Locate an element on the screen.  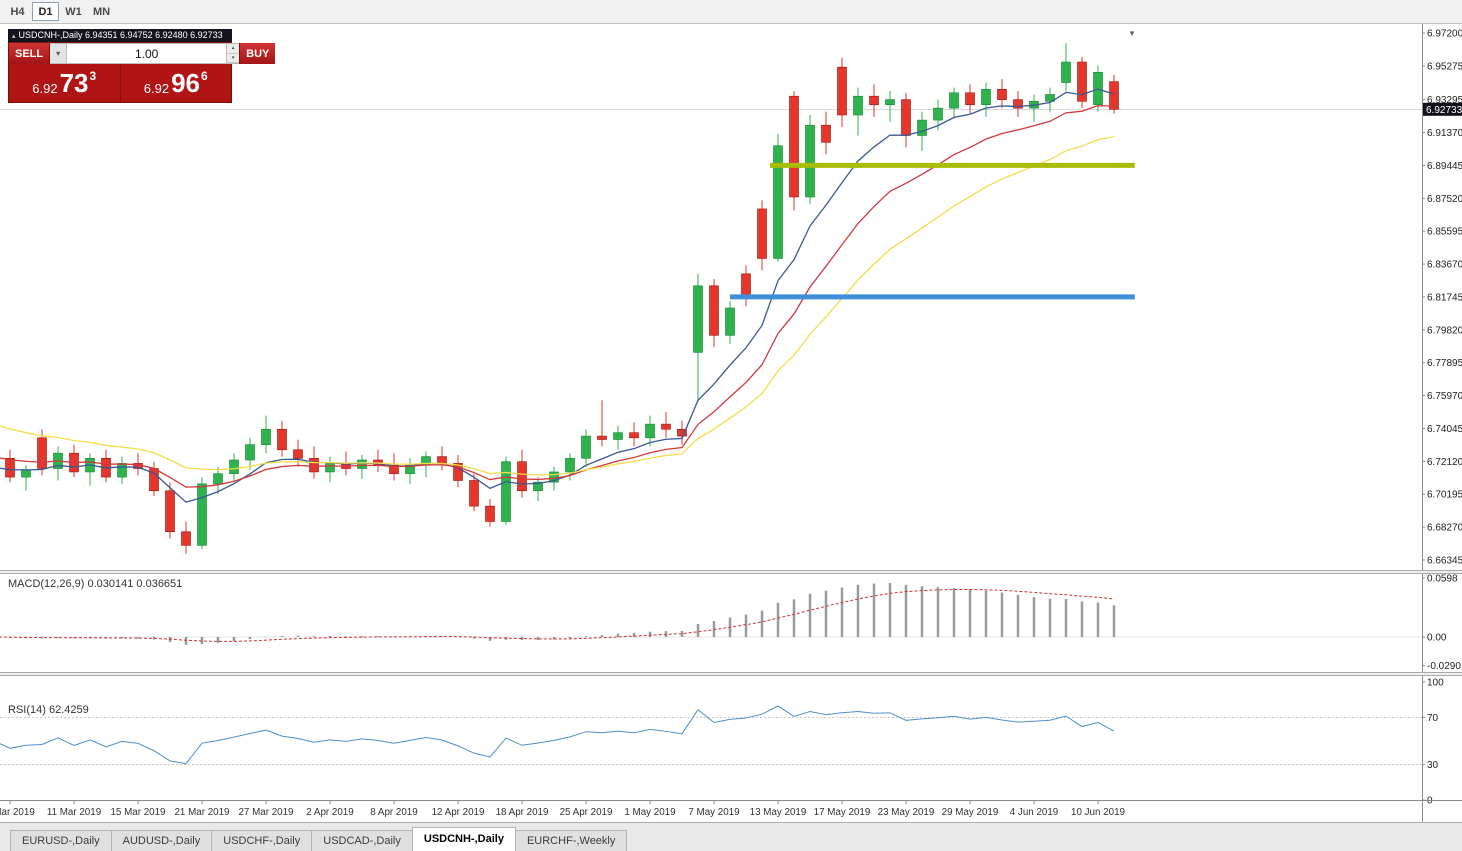
svg-text: 6.66345 is located at coordinates (1444, 561).